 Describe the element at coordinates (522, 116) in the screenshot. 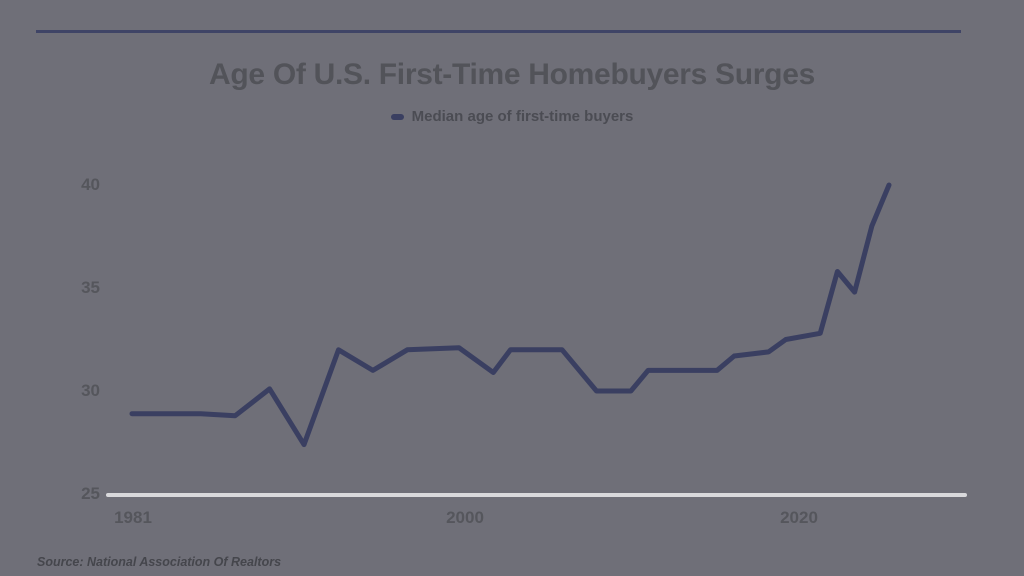

I see `legend-label: Median age of first-time buyers` at that location.